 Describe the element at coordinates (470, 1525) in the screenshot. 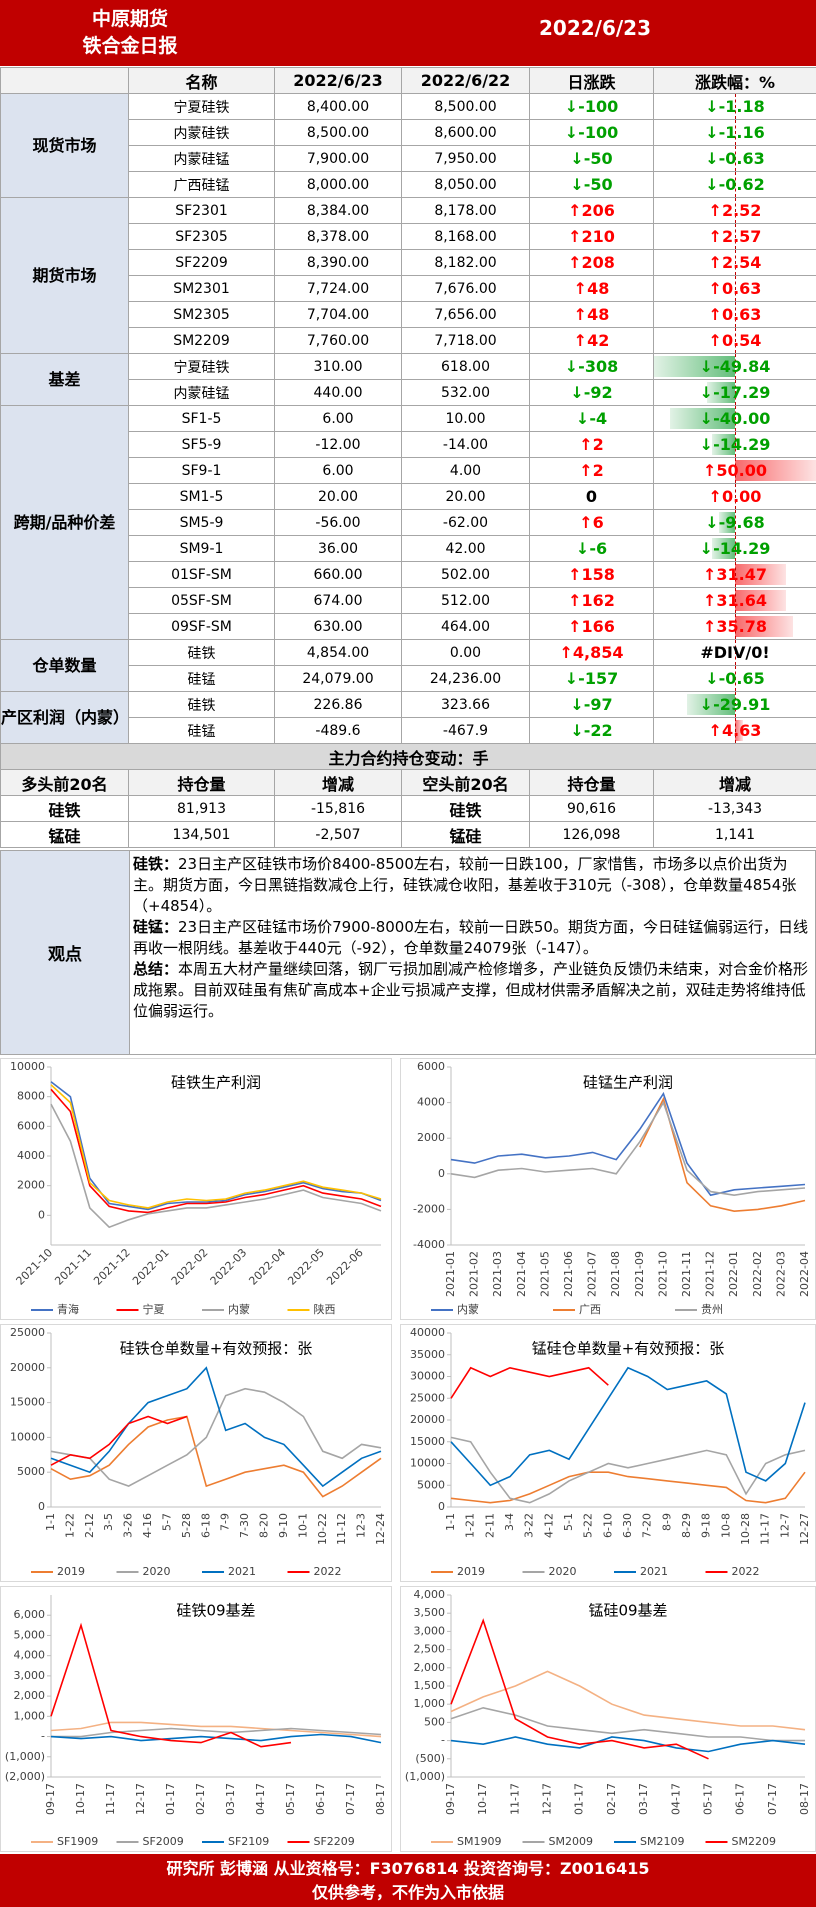

I see `x-tick-label: 1-21` at that location.